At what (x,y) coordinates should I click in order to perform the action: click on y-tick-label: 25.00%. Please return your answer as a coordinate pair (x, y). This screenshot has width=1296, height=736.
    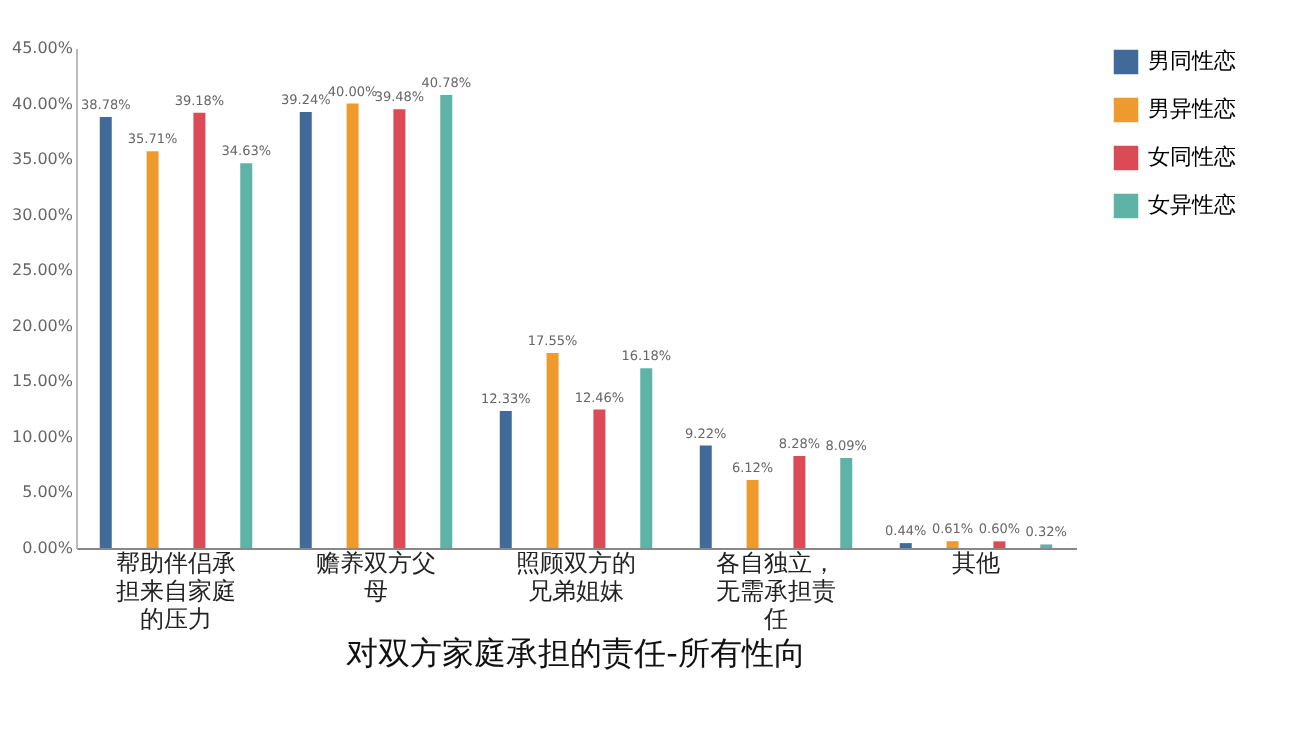
    Looking at the image, I should click on (42, 270).